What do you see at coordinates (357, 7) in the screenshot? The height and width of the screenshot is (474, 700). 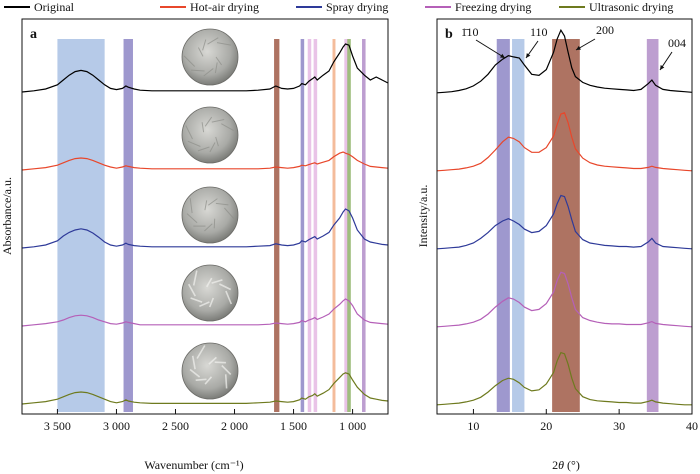 I see `legend-label: Spray drying` at bounding box center [357, 7].